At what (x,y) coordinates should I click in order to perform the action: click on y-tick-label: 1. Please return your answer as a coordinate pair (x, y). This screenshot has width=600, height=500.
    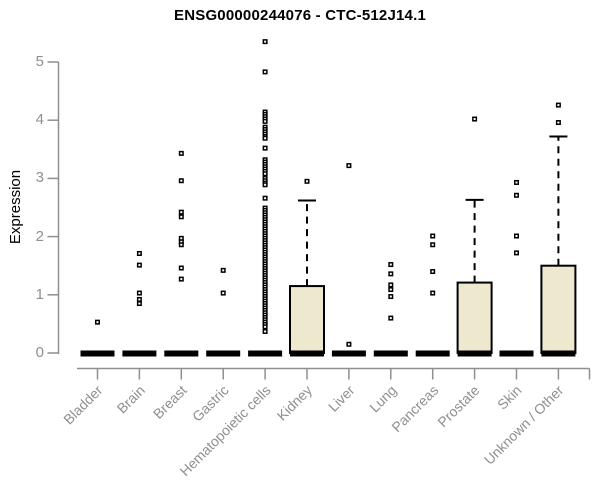
    Looking at the image, I should click on (39, 294).